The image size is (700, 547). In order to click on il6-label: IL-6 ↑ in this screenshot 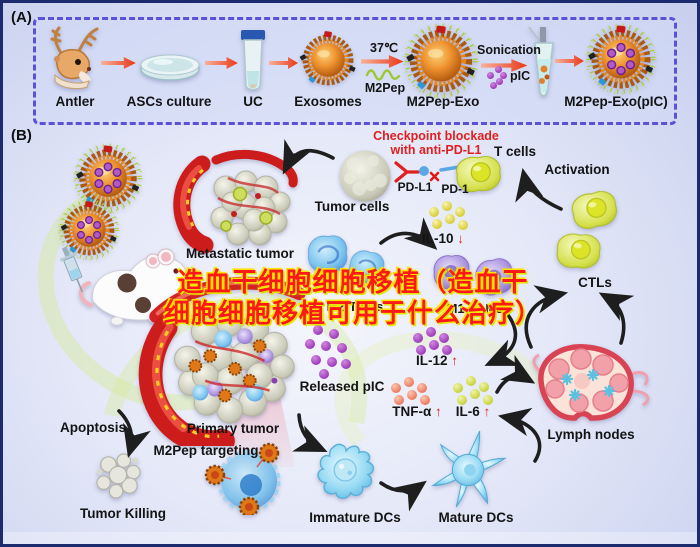, I will do `click(473, 411)`.